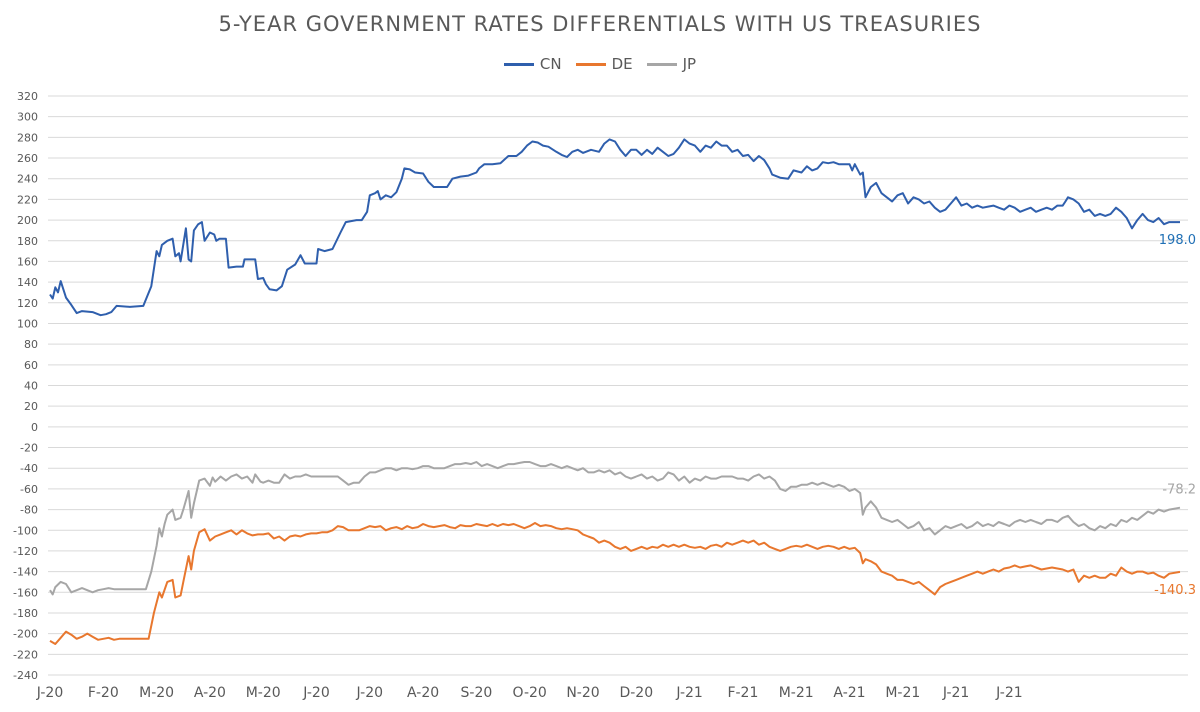 The image size is (1200, 712). Describe the element at coordinates (34, 427) in the screenshot. I see `y-tick-label: 0` at that location.